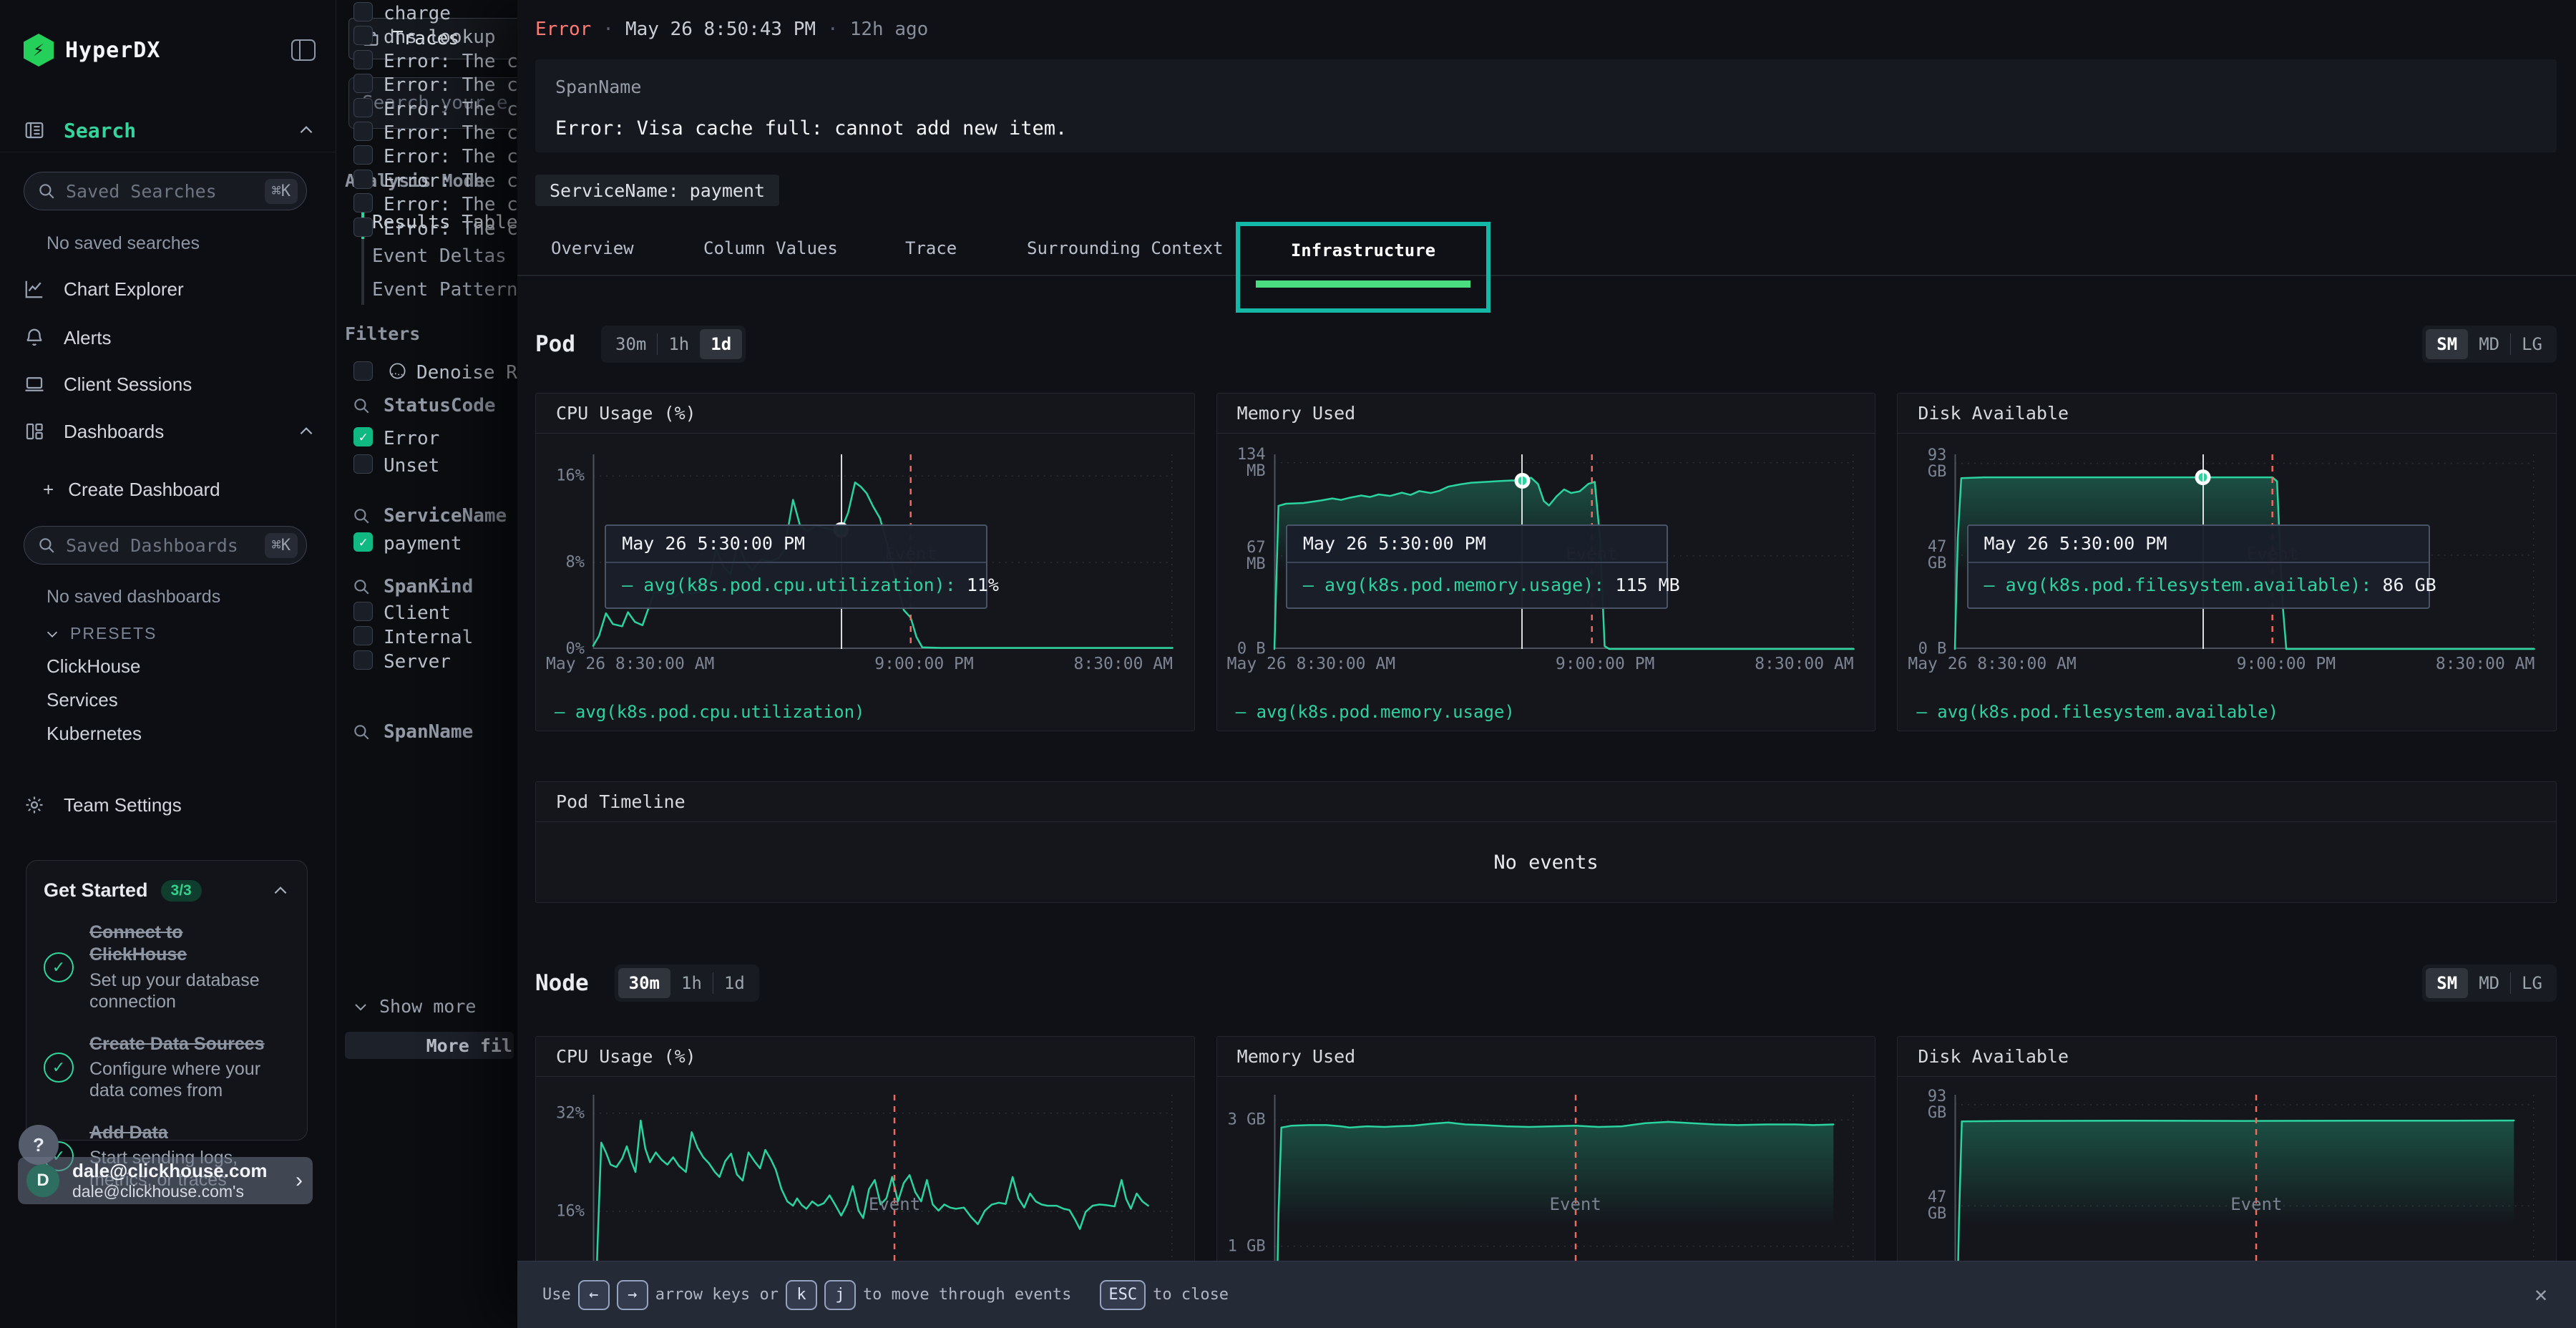 Image resolution: width=2576 pixels, height=1328 pixels. Describe the element at coordinates (1125, 248) in the screenshot. I see `tab-surrounding-context: Surrounding Context` at that location.